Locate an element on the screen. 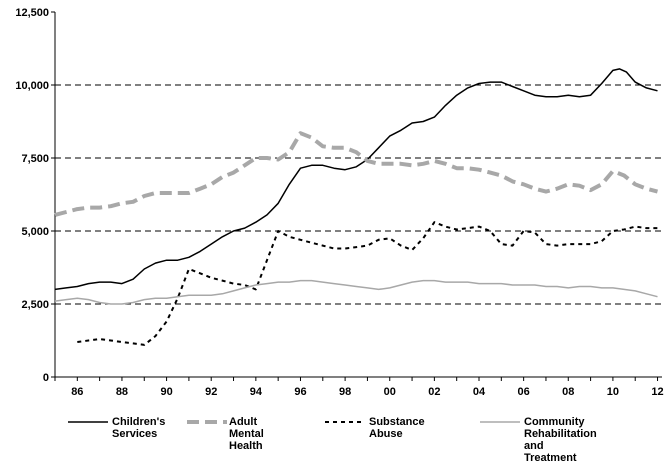  y-tick-label: 0 is located at coordinates (46, 378).